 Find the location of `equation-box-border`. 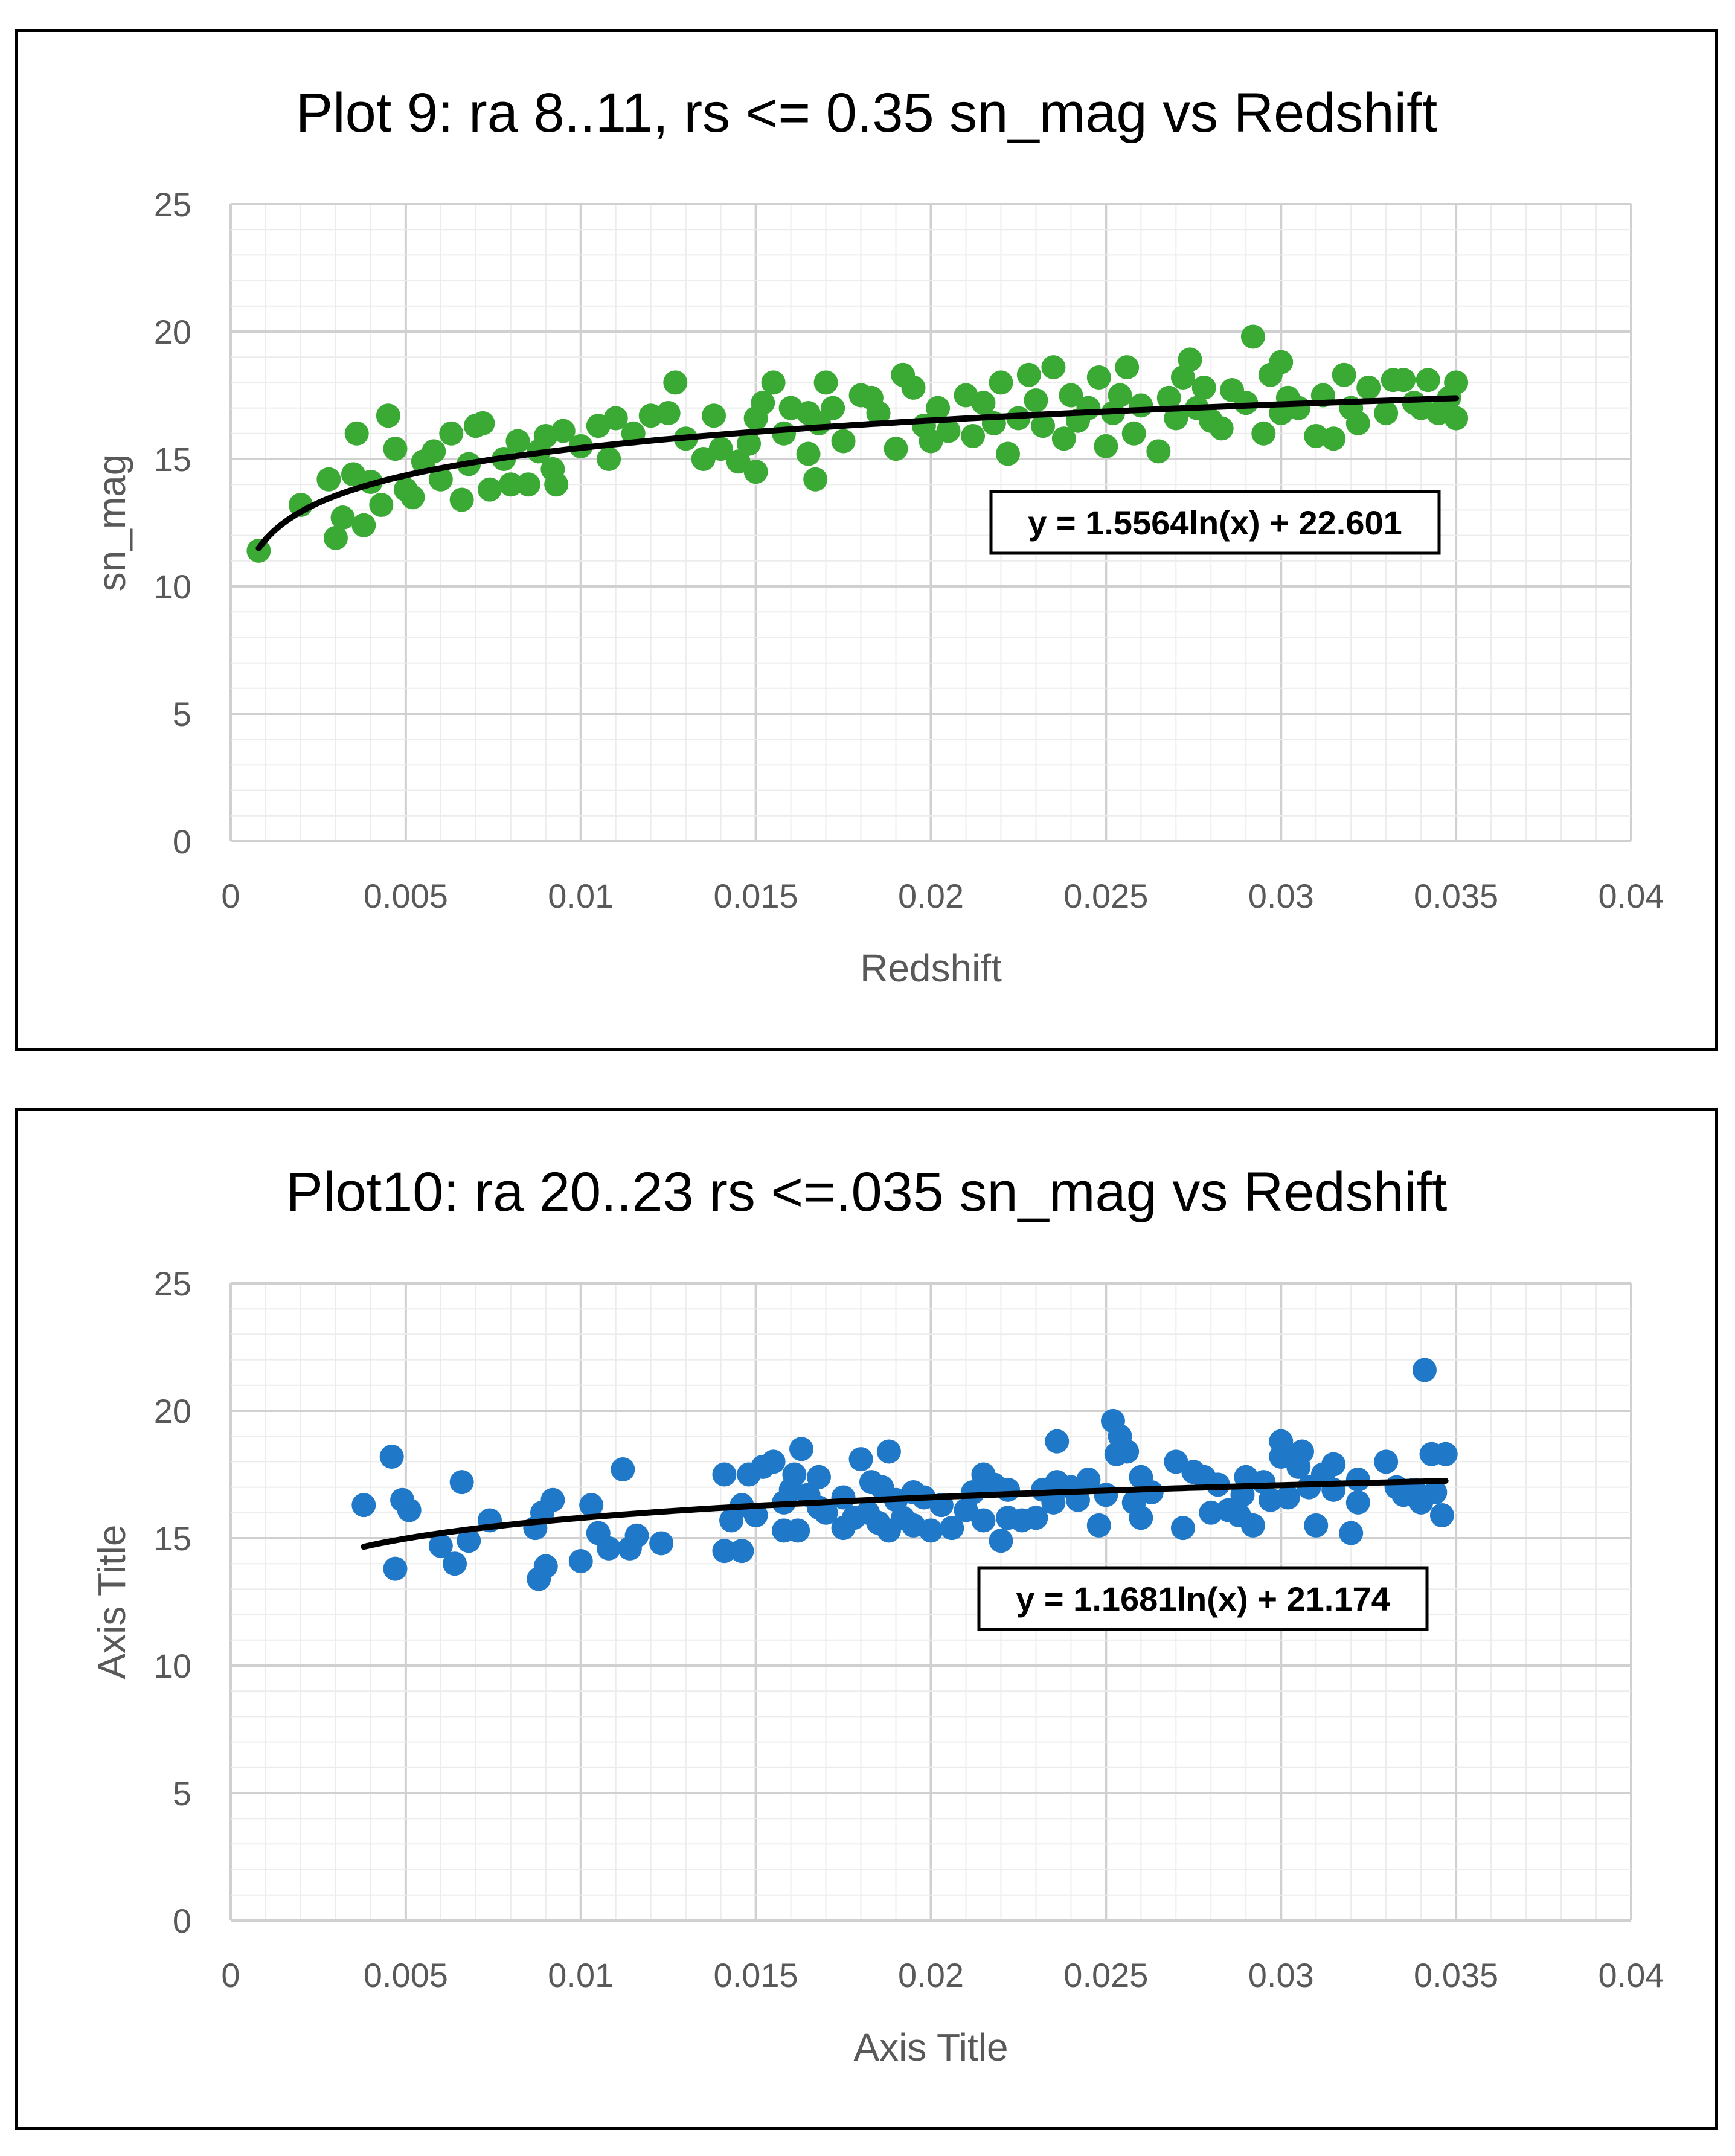

equation-box-border is located at coordinates (1215, 522).